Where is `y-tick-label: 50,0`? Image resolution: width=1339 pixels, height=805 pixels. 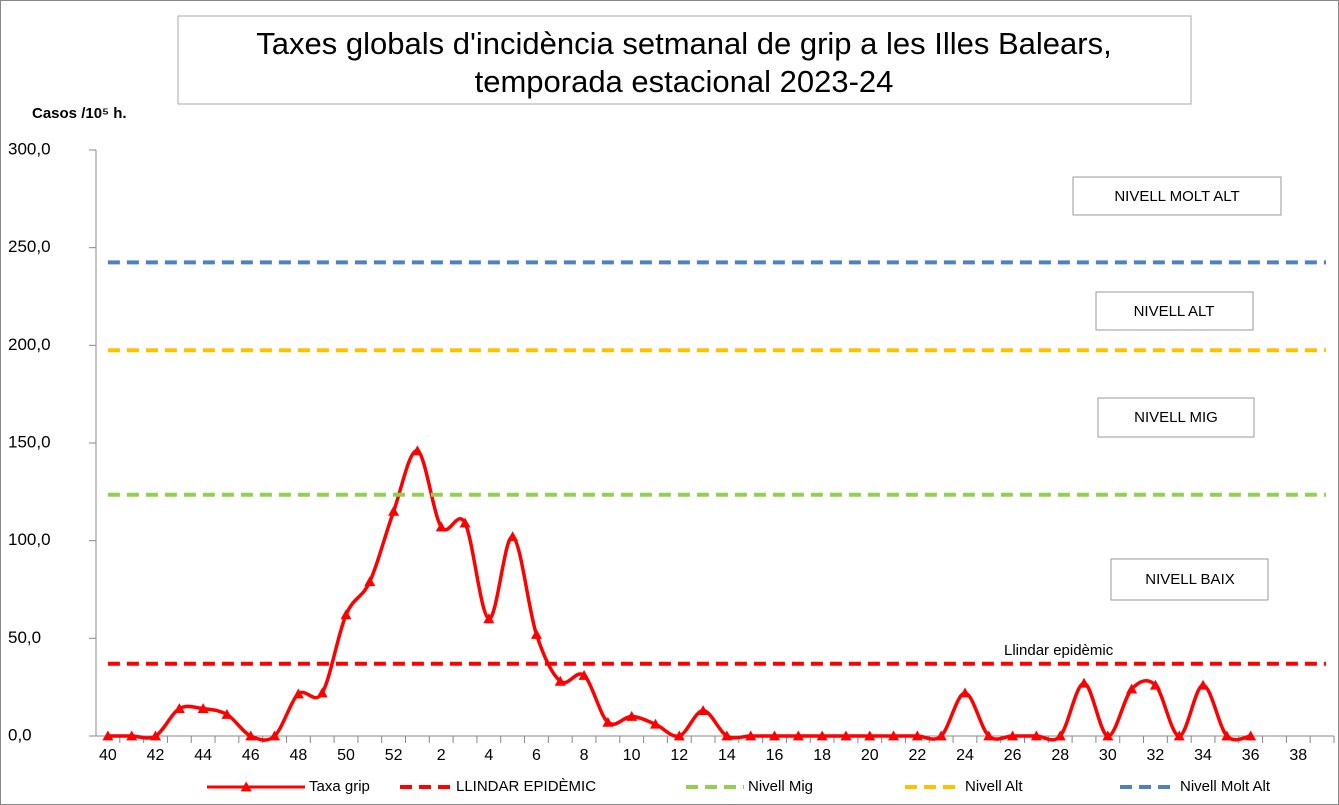 y-tick-label: 50,0 is located at coordinates (24, 637).